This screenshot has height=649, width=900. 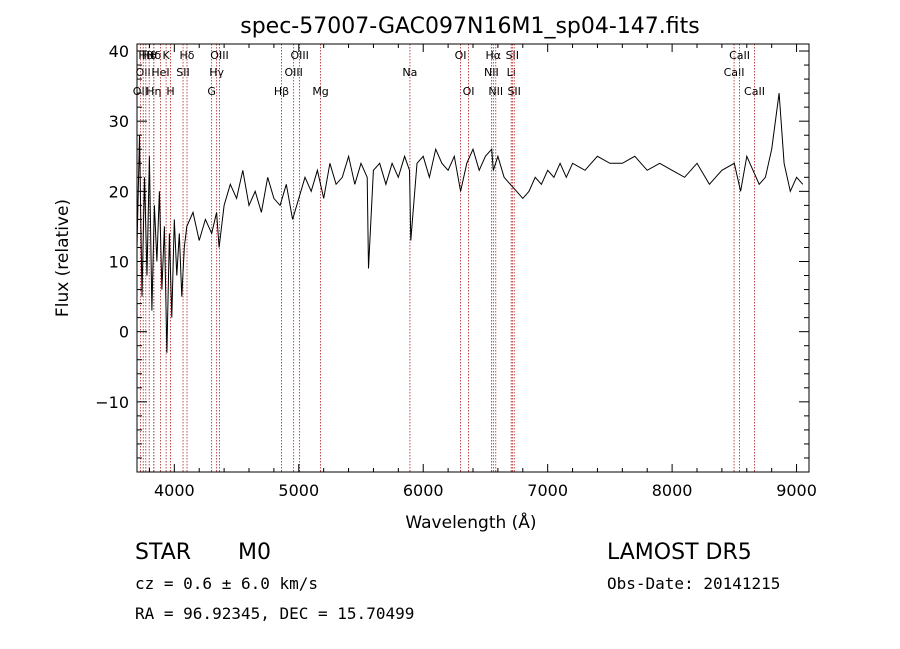 I want to click on marker-label-21: NII, so click(x=491, y=72).